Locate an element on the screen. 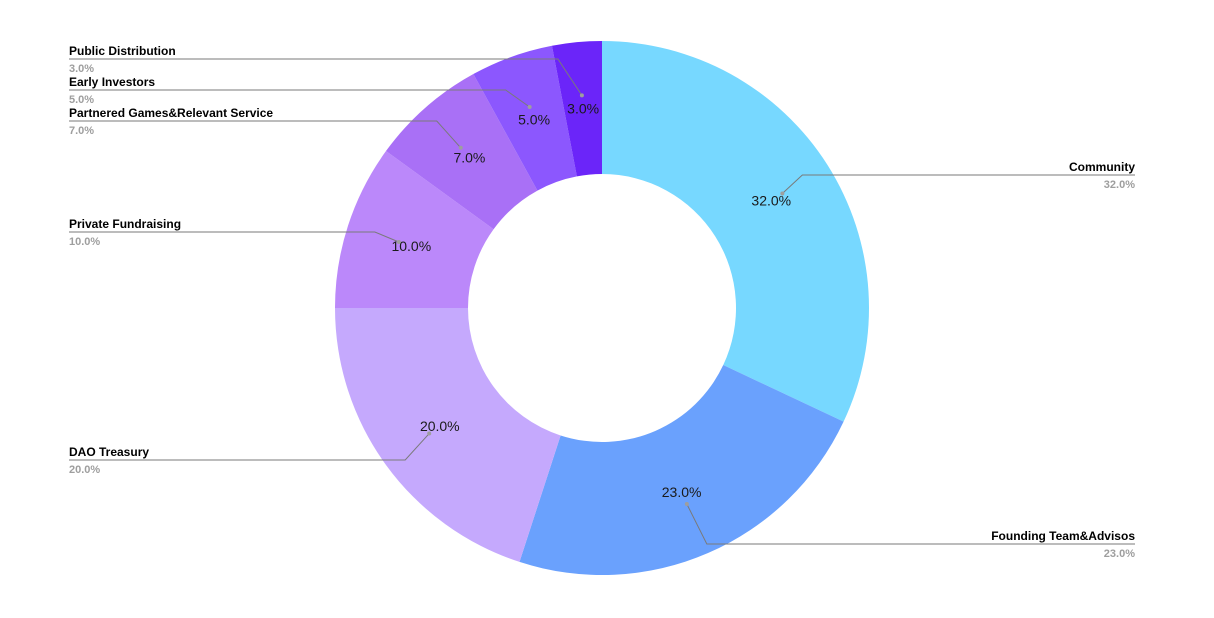 Image resolution: width=1214 pixels, height=618 pixels. callout-name: DAO Treasury is located at coordinates (109, 452).